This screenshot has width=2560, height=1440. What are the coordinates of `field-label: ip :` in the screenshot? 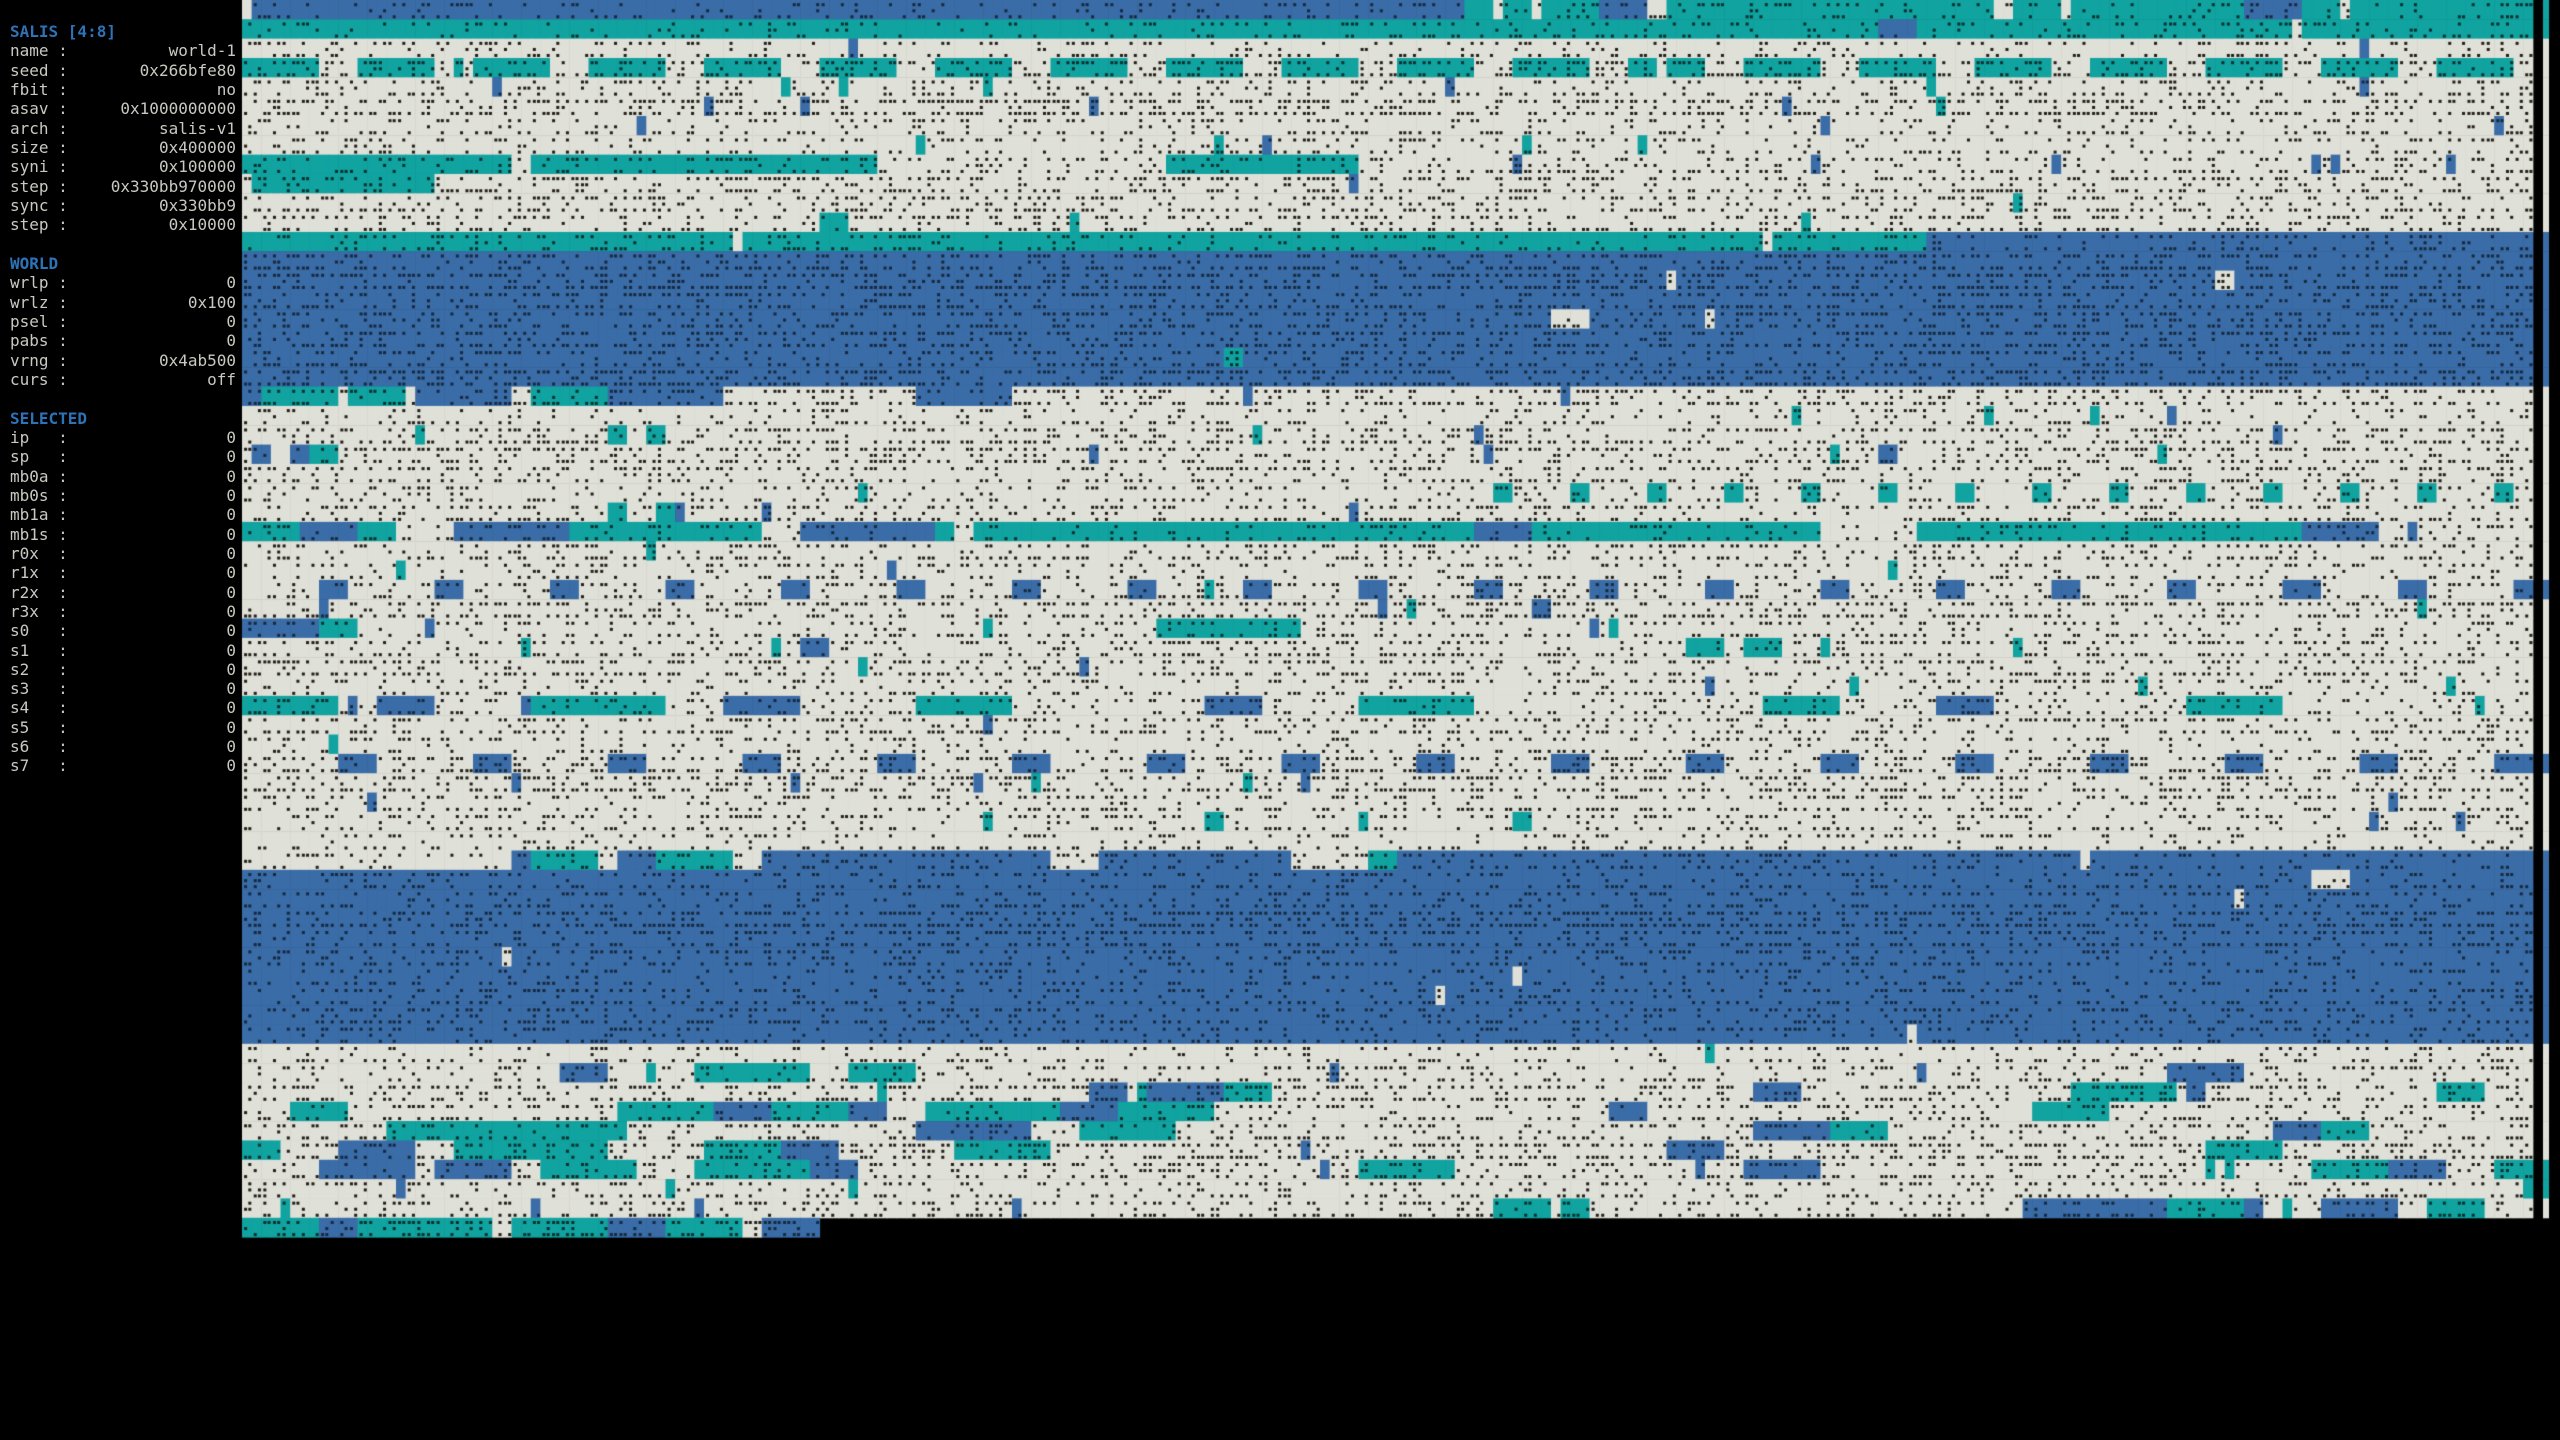 It's located at (39, 437).